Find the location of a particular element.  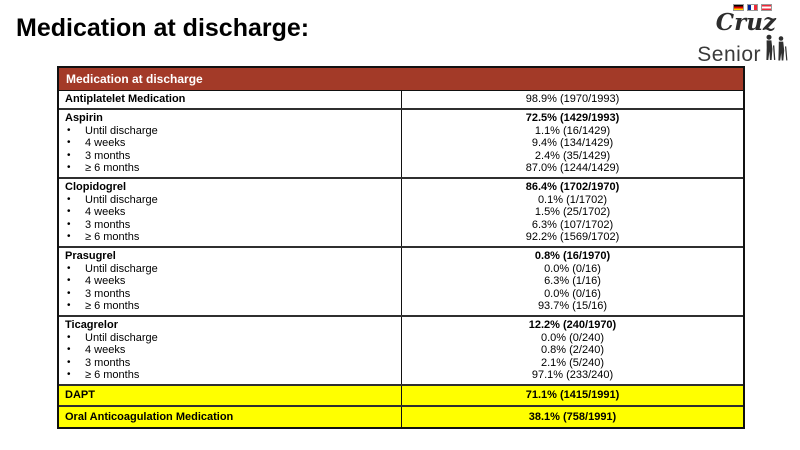

item-value: 87.0% (1244/1429) is located at coordinates (572, 168).